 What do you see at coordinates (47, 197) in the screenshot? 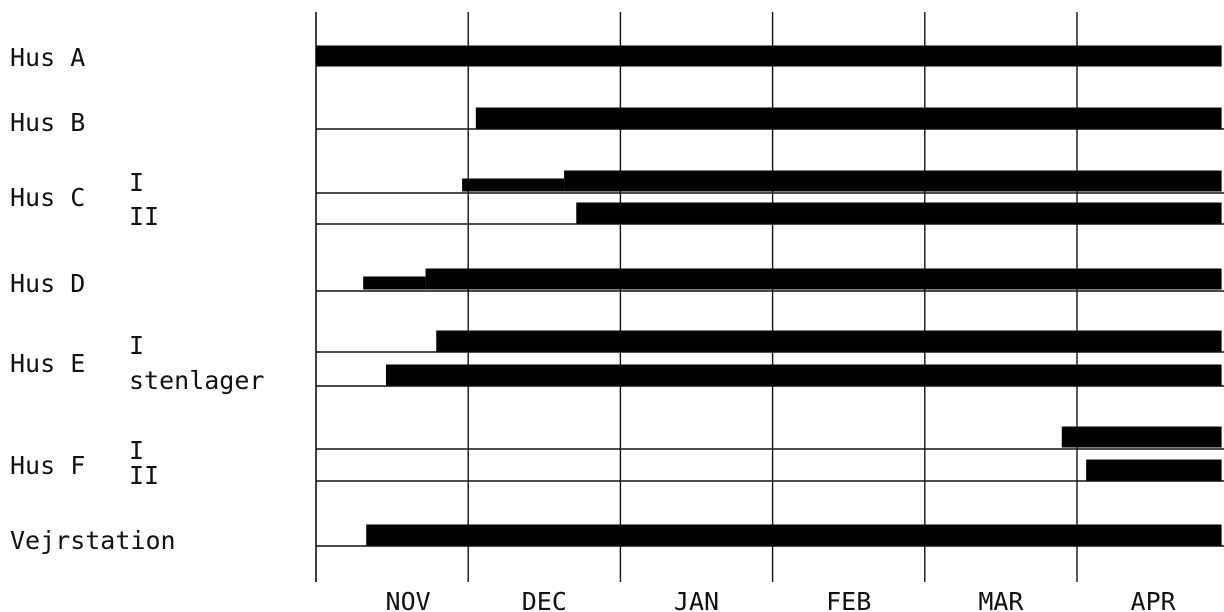
I see `row-label-2: Hus C` at bounding box center [47, 197].